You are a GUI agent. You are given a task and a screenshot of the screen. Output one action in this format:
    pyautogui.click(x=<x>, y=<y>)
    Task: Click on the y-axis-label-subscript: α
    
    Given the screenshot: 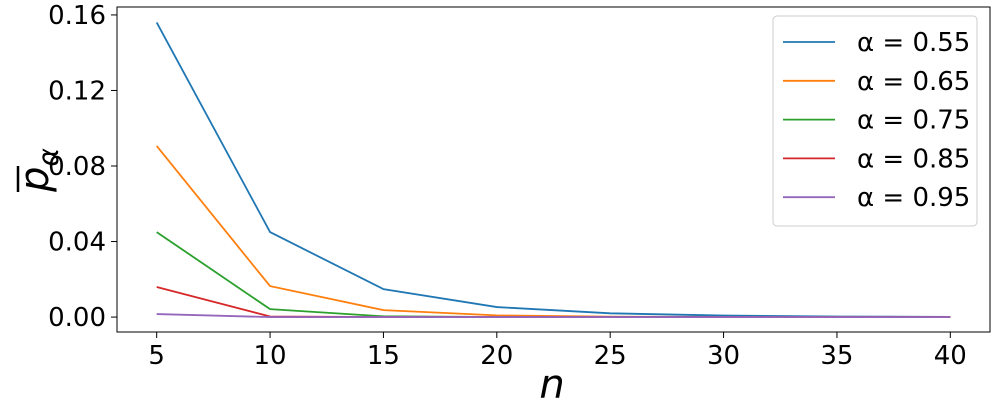 What is the action you would take?
    pyautogui.click(x=48, y=157)
    